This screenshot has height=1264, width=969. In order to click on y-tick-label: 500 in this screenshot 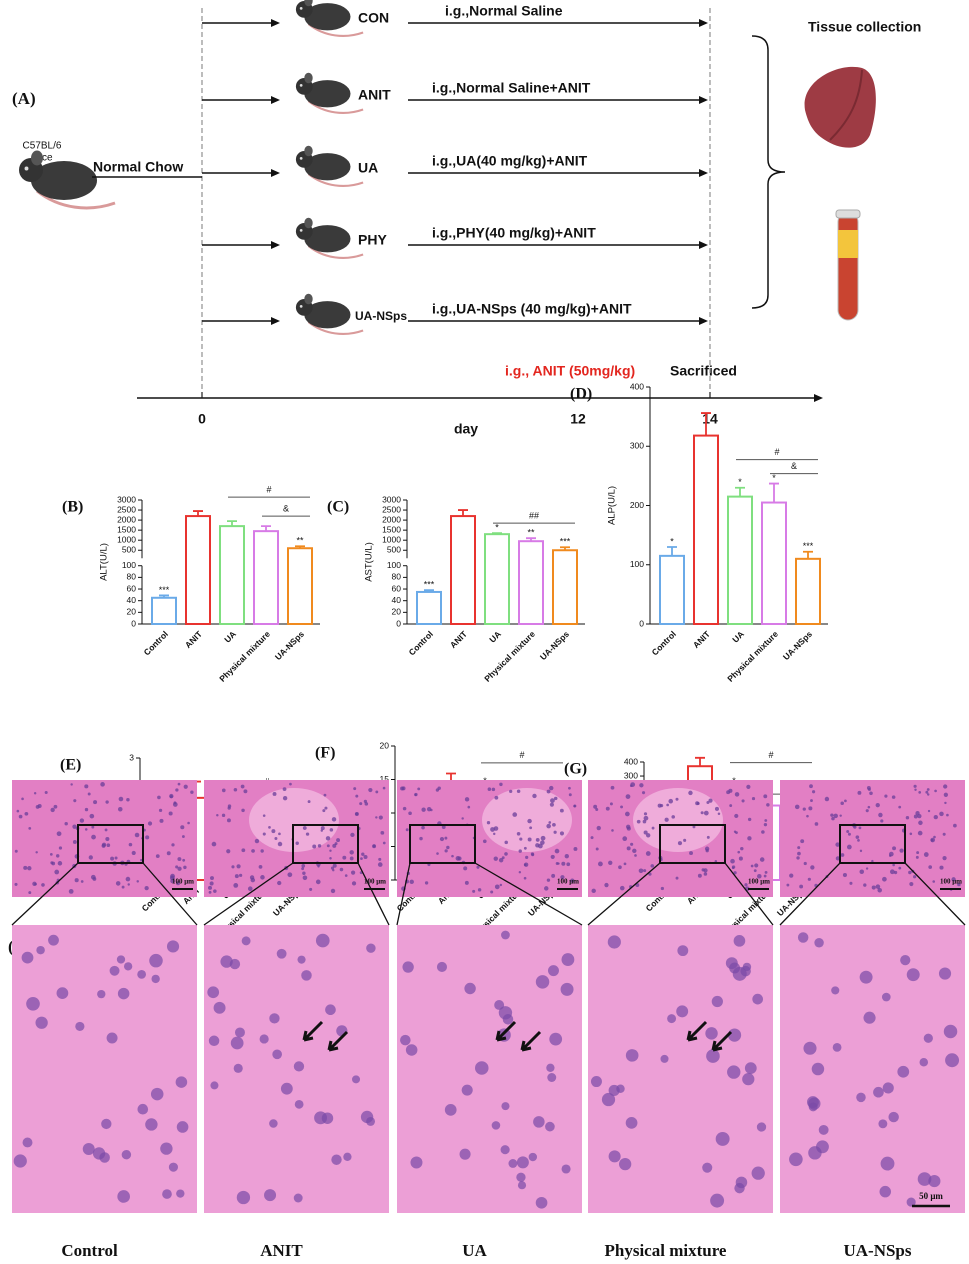, I will do `click(129, 549)`.